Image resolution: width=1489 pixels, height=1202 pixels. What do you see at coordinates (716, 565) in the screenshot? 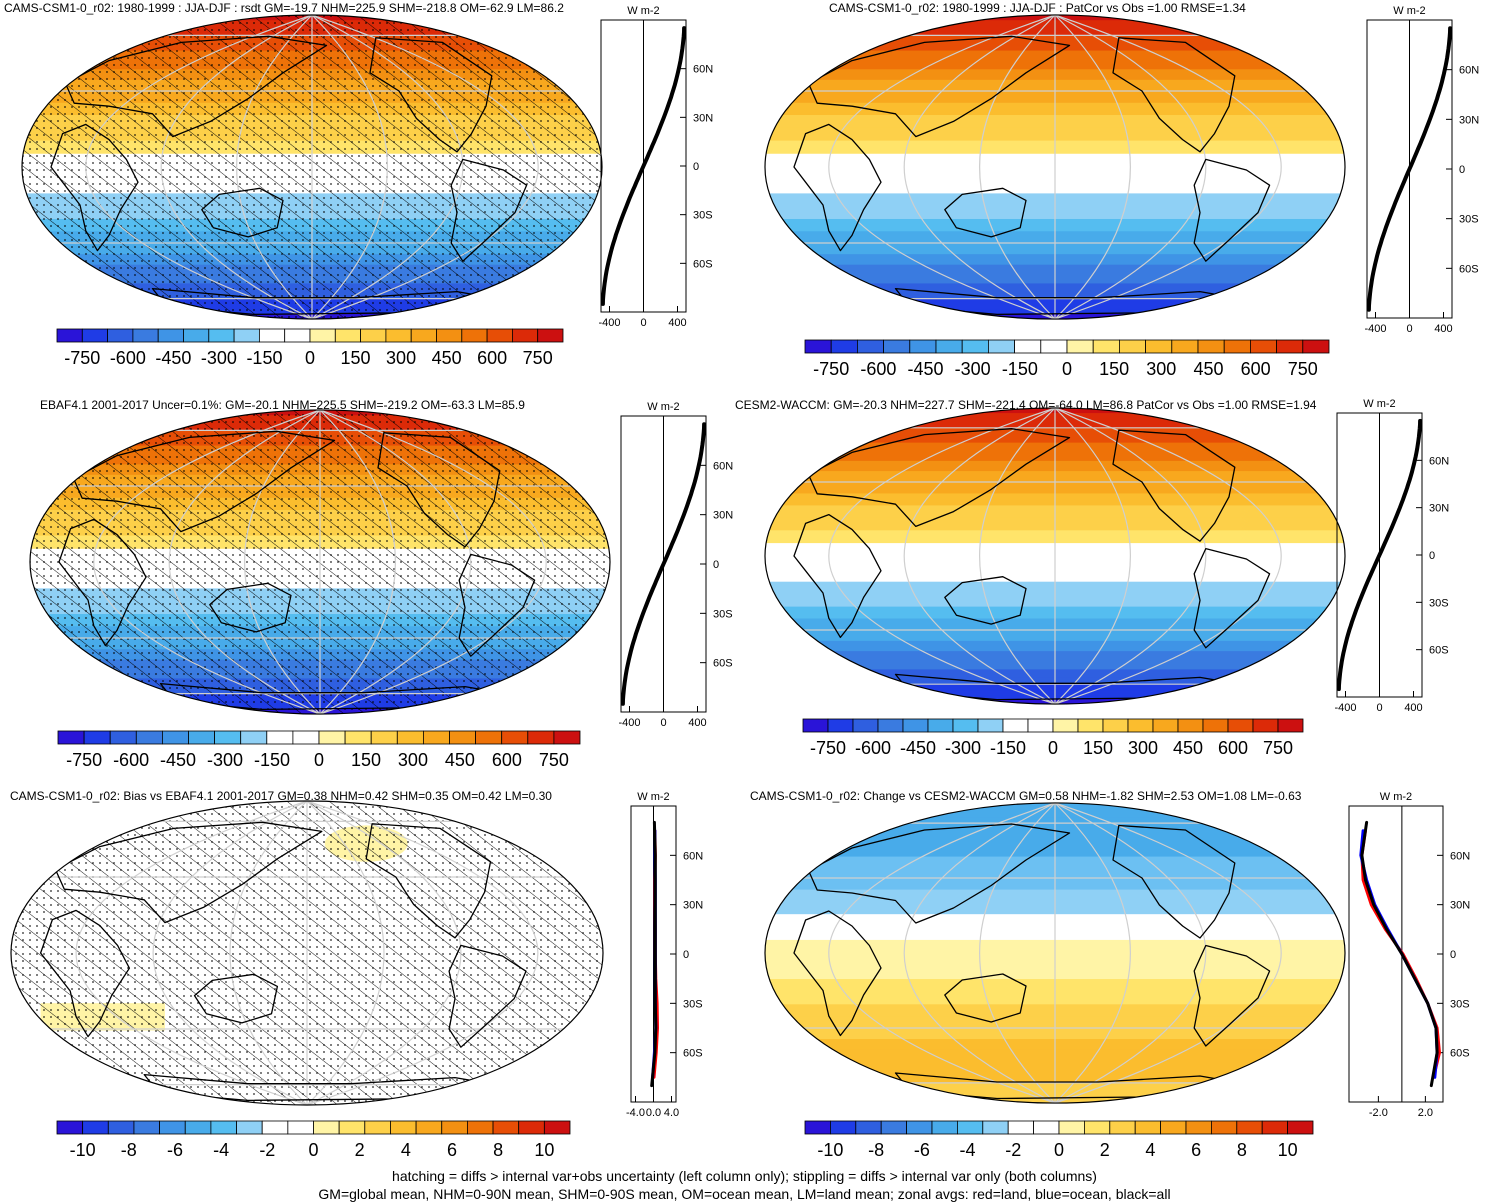
I see `y-tick-label: 0` at bounding box center [716, 565].